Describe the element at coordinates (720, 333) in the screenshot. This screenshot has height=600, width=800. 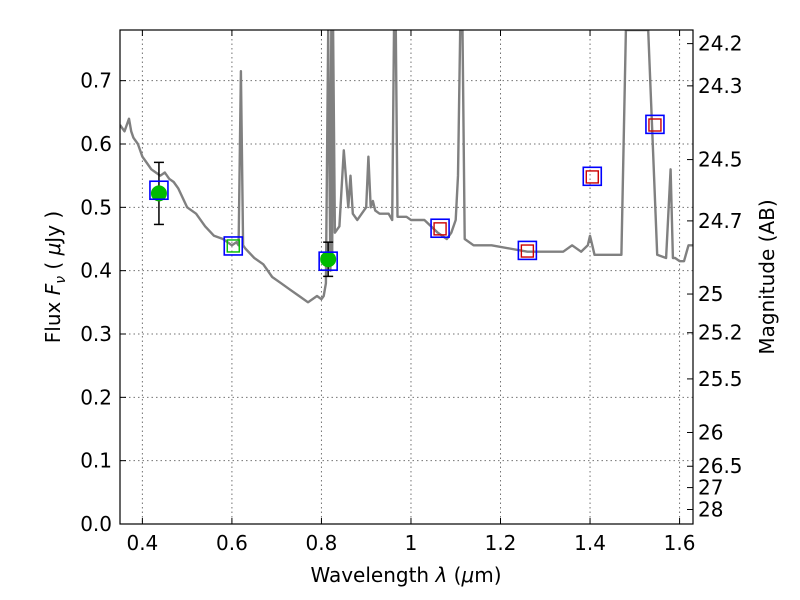
I see `right-tick-label: 25.2` at that location.